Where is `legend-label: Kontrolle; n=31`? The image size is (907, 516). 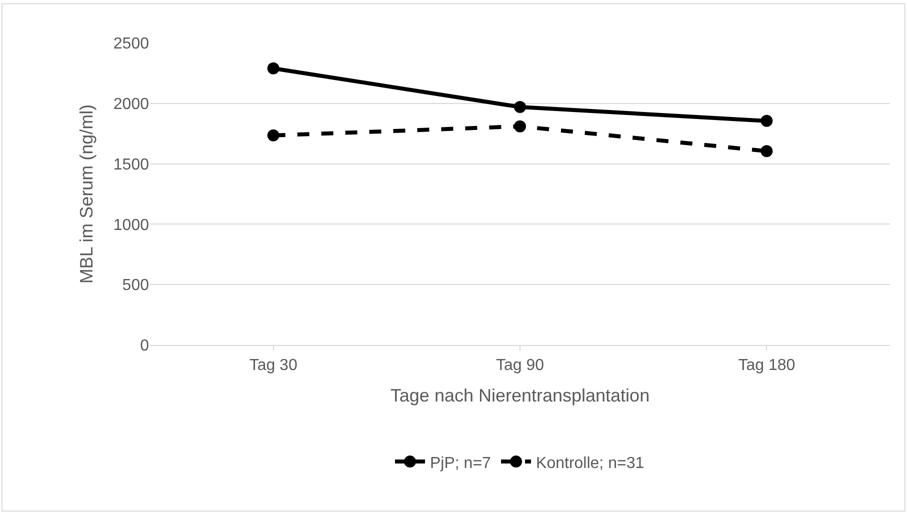
legend-label: Kontrolle; n=31 is located at coordinates (590, 463).